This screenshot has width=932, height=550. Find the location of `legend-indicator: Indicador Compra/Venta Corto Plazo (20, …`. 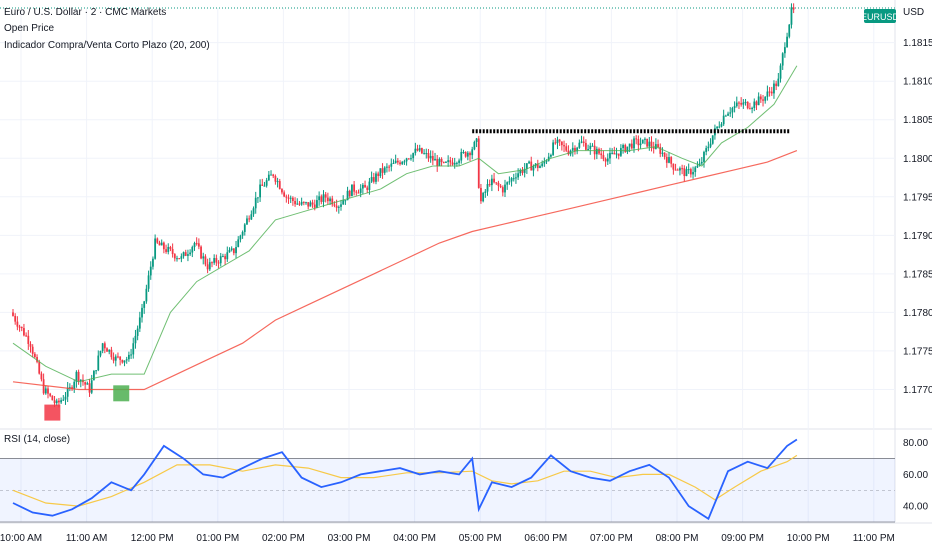

legend-indicator: Indicador Compra/Venta Corto Plazo (20, … is located at coordinates (107, 45).